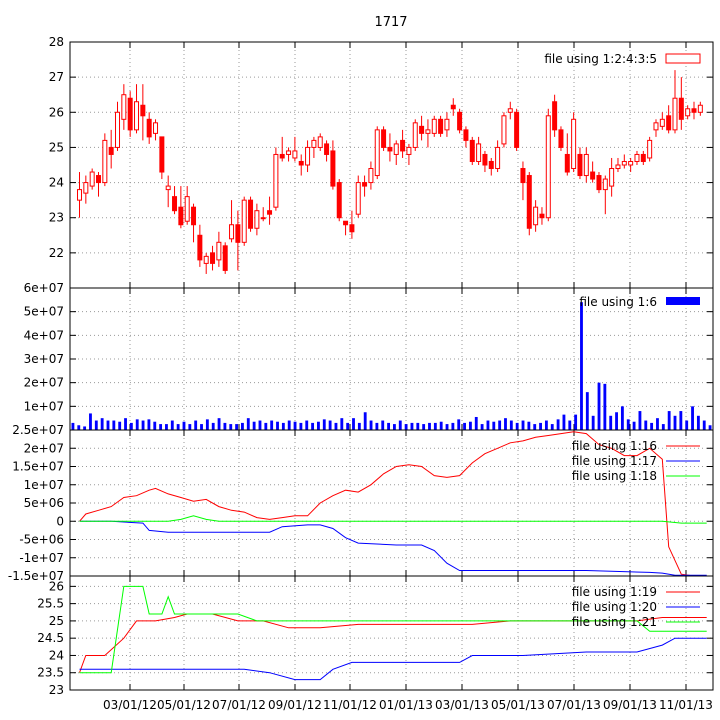 This screenshot has height=720, width=720. I want to click on x-tick-label: 09/01/13, so click(630, 705).